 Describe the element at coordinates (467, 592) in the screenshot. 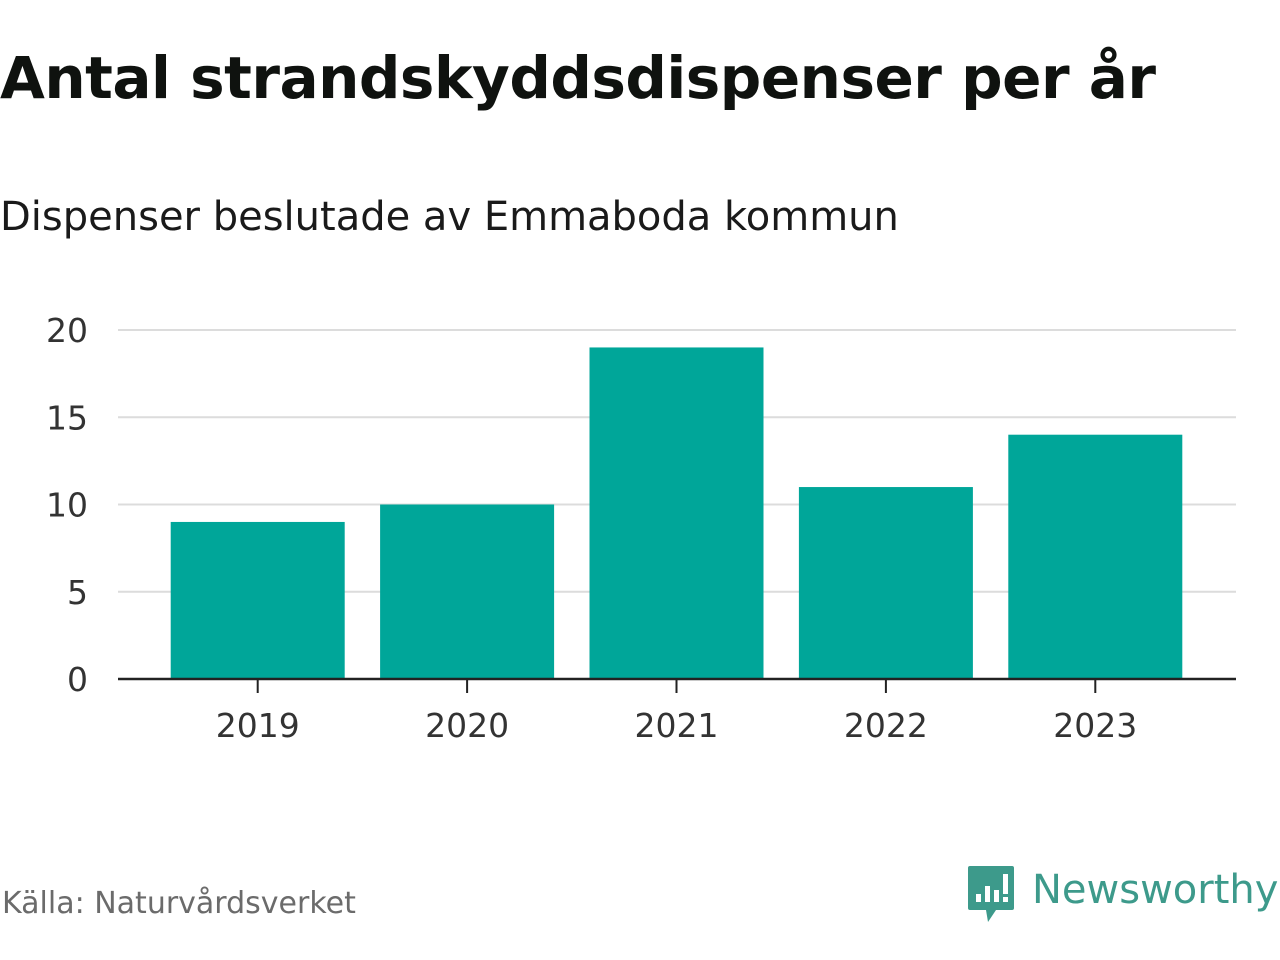

I see `bar-2020` at that location.